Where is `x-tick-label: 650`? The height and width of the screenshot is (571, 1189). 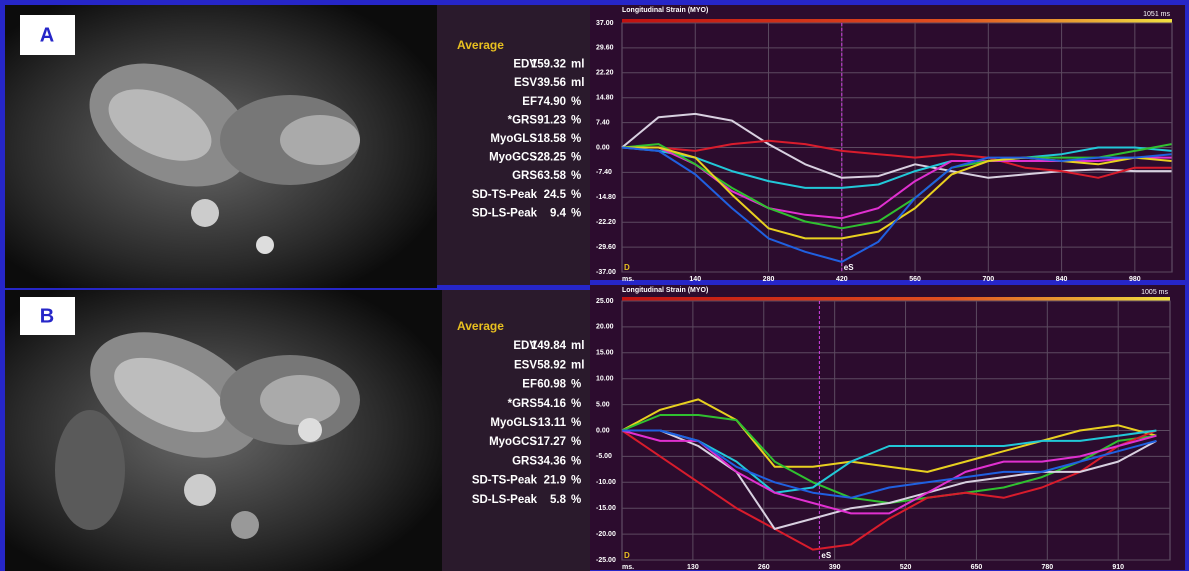 x-tick-label: 650 is located at coordinates (977, 567).